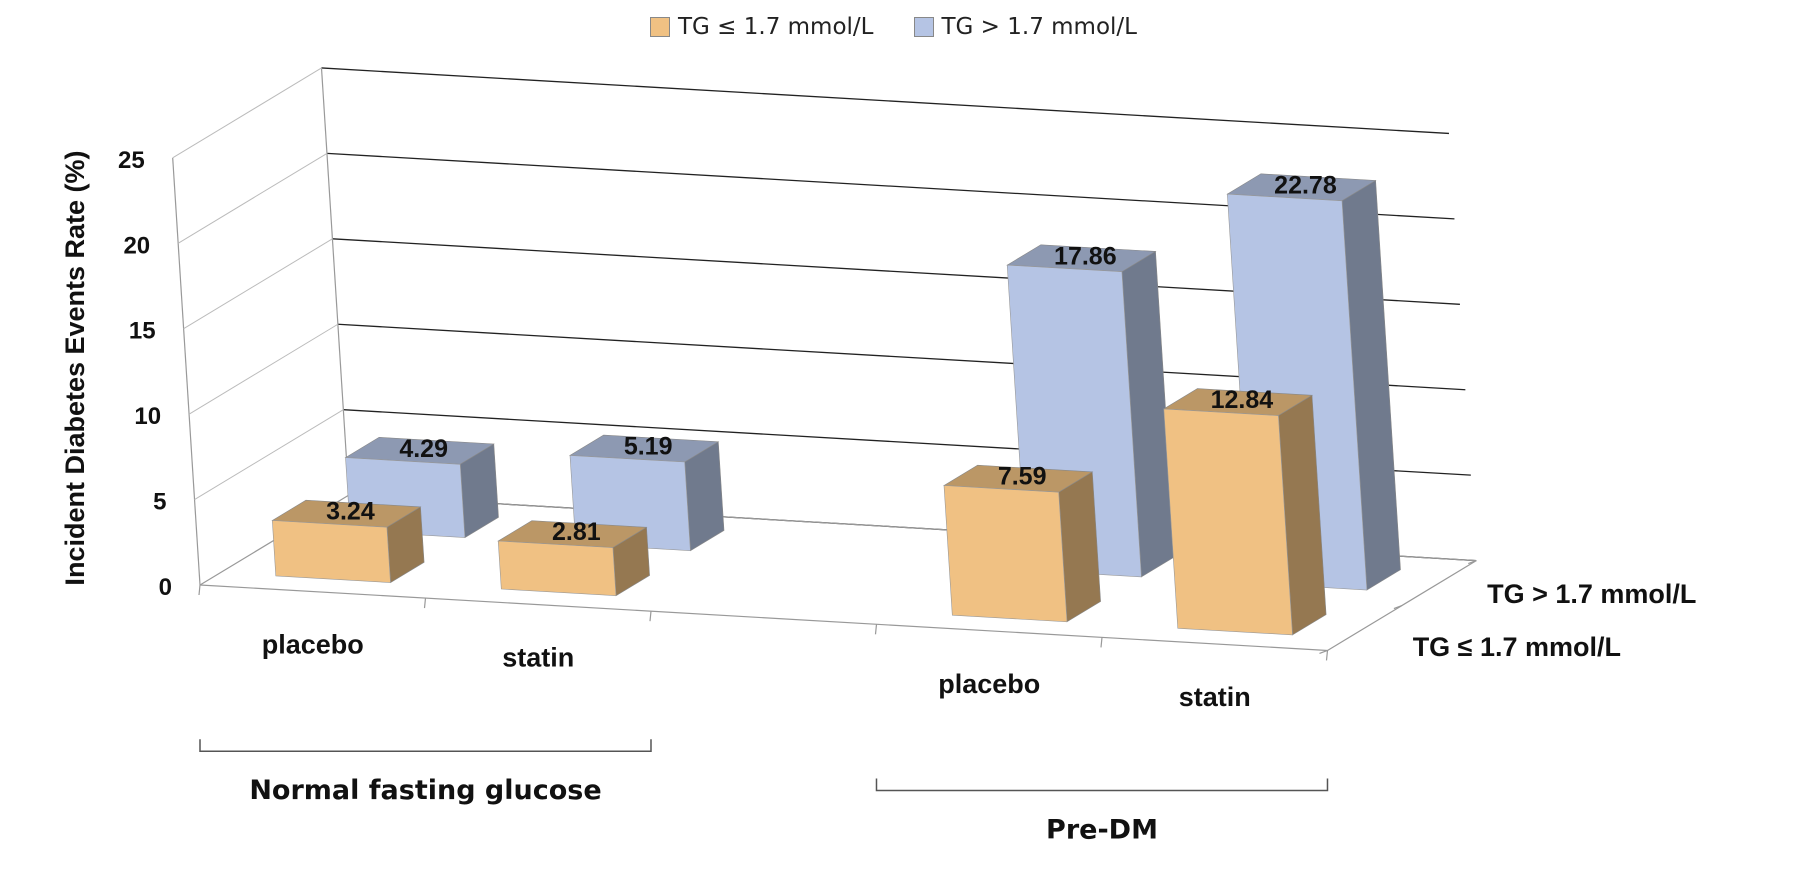 Image resolution: width=1800 pixels, height=870 pixels. Describe the element at coordinates (885, 101) in the screenshot. I see `gridline` at that location.